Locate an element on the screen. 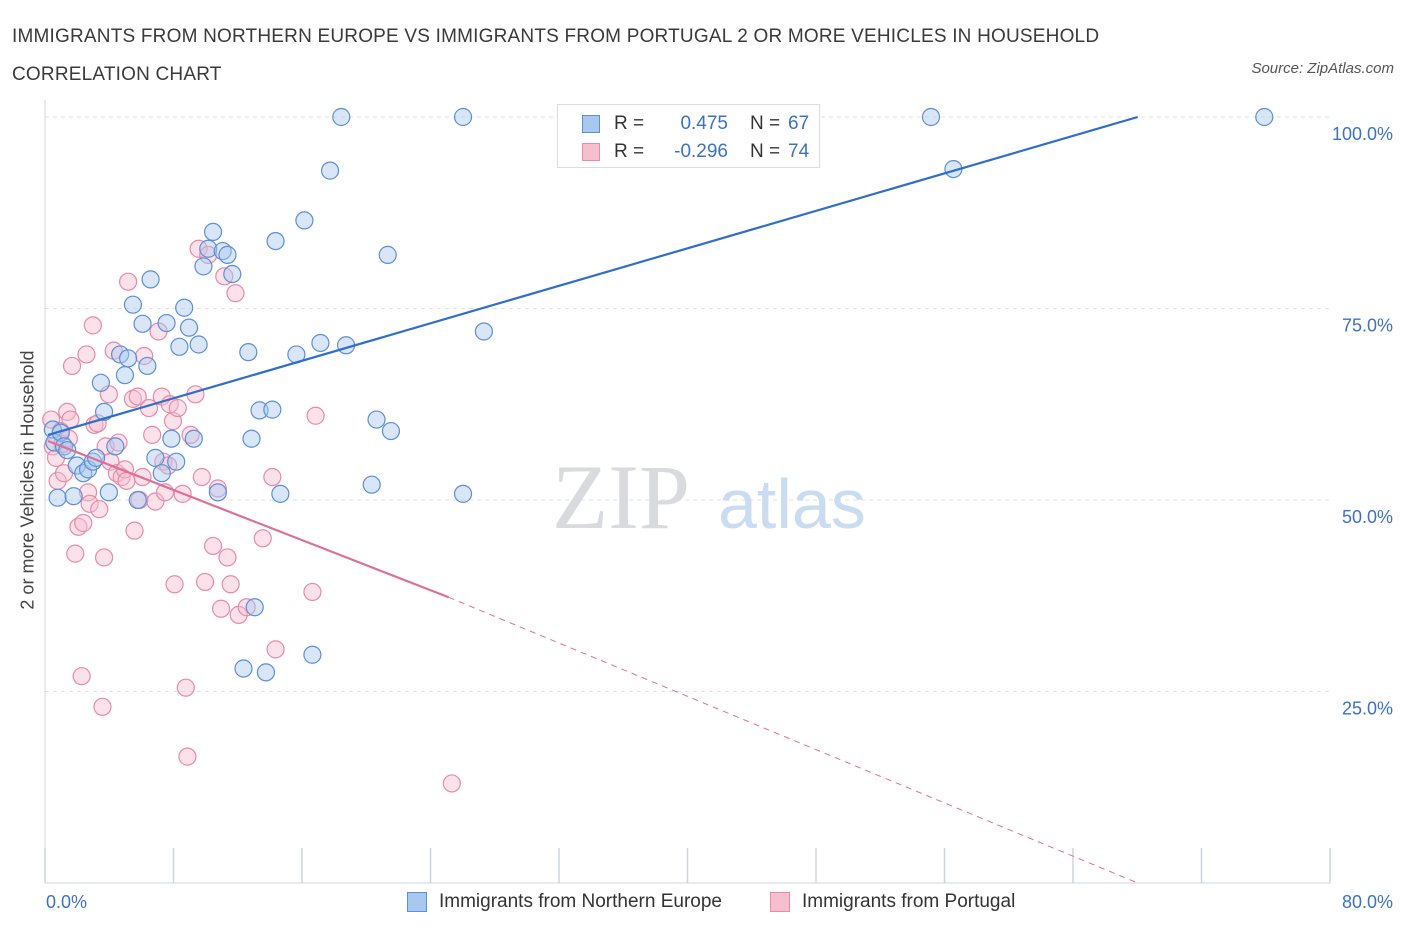 The width and height of the screenshot is (1406, 930). legend-item-portugal: Immigrants from Portugal is located at coordinates (892, 902).